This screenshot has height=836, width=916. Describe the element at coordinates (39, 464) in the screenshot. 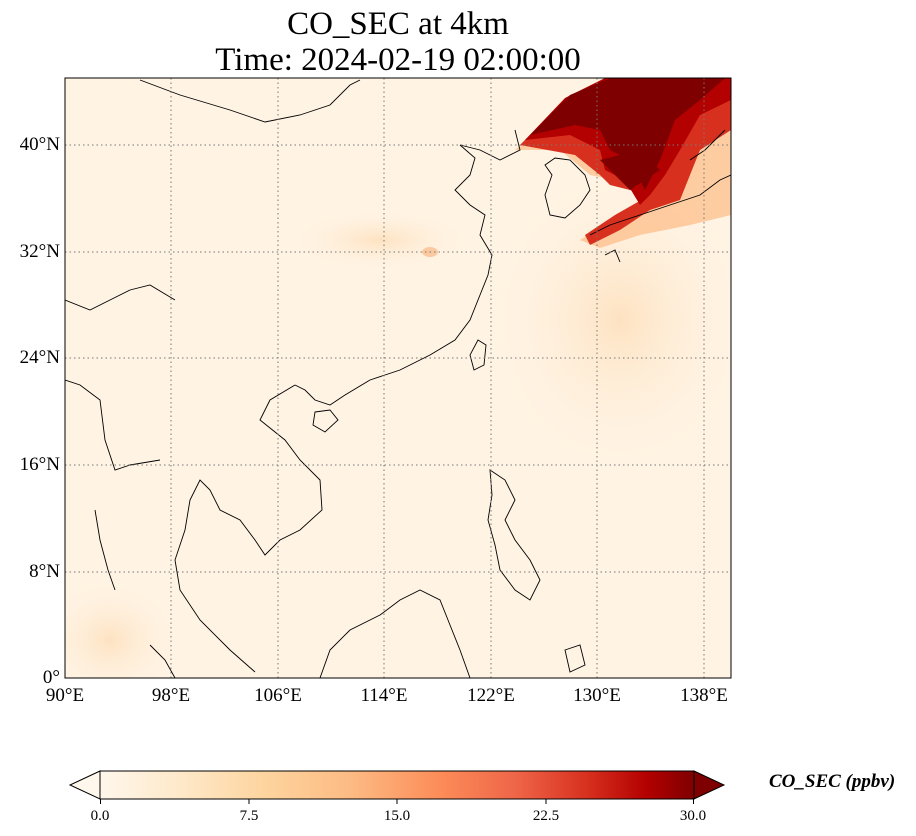

I see `y-tick-label: 16°N` at that location.